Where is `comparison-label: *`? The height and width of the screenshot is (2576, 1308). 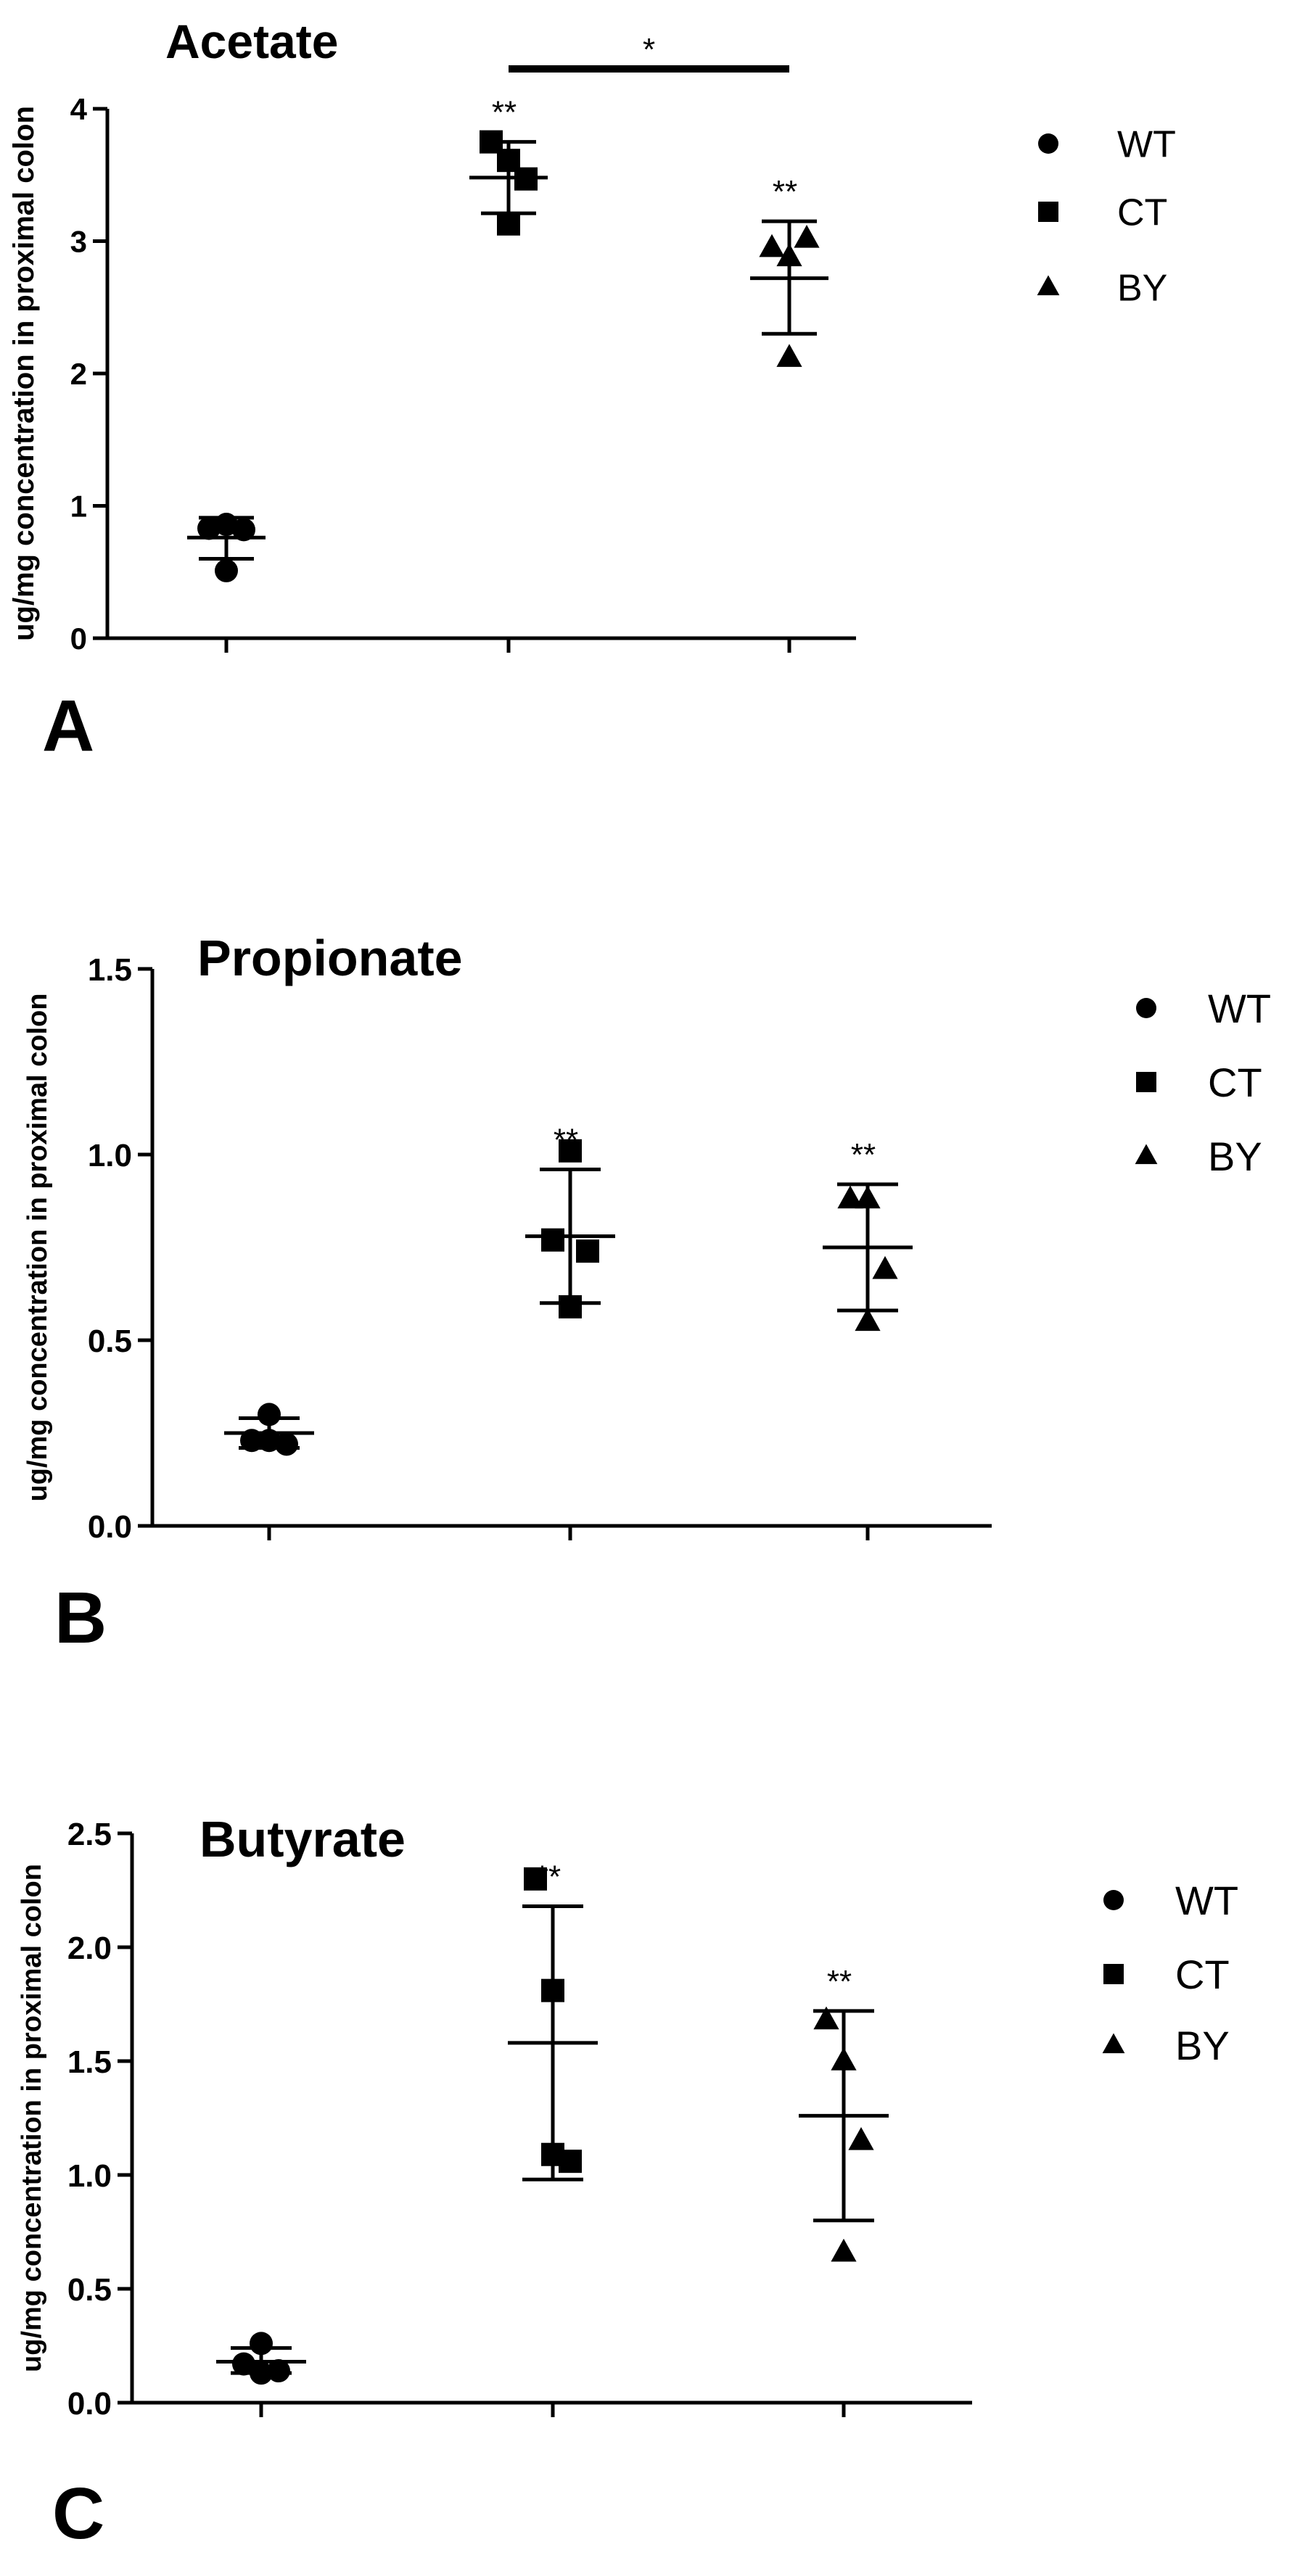 comparison-label: * is located at coordinates (649, 49).